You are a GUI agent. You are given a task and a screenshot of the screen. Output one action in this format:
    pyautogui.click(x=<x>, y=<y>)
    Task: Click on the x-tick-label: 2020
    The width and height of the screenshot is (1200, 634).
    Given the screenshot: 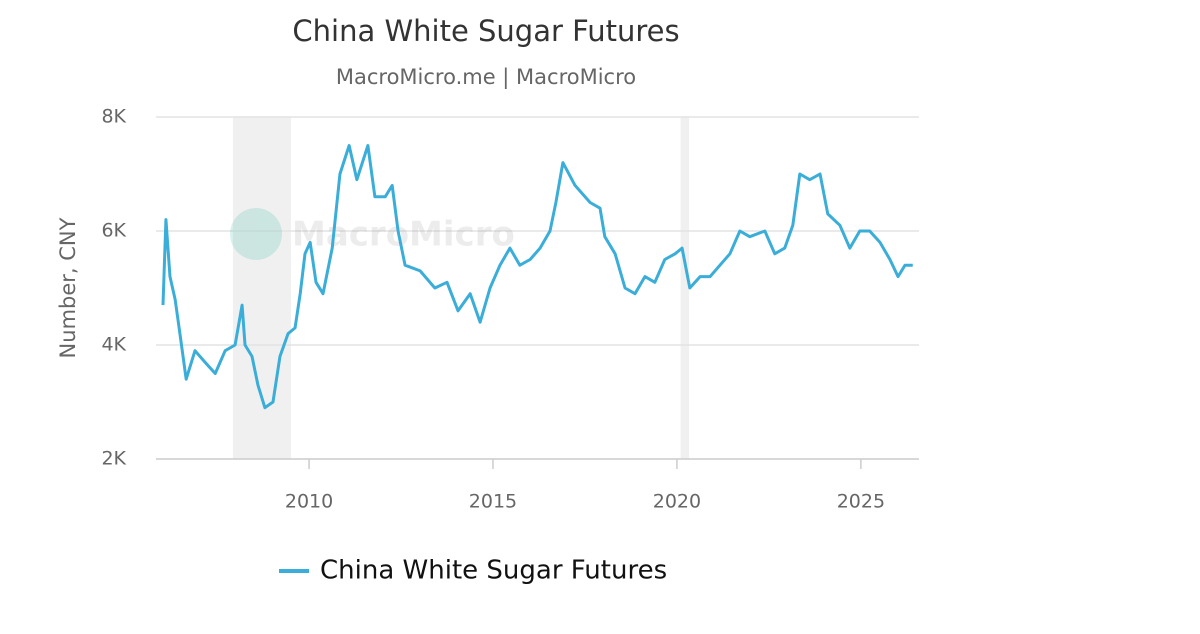 What is the action you would take?
    pyautogui.click(x=677, y=502)
    